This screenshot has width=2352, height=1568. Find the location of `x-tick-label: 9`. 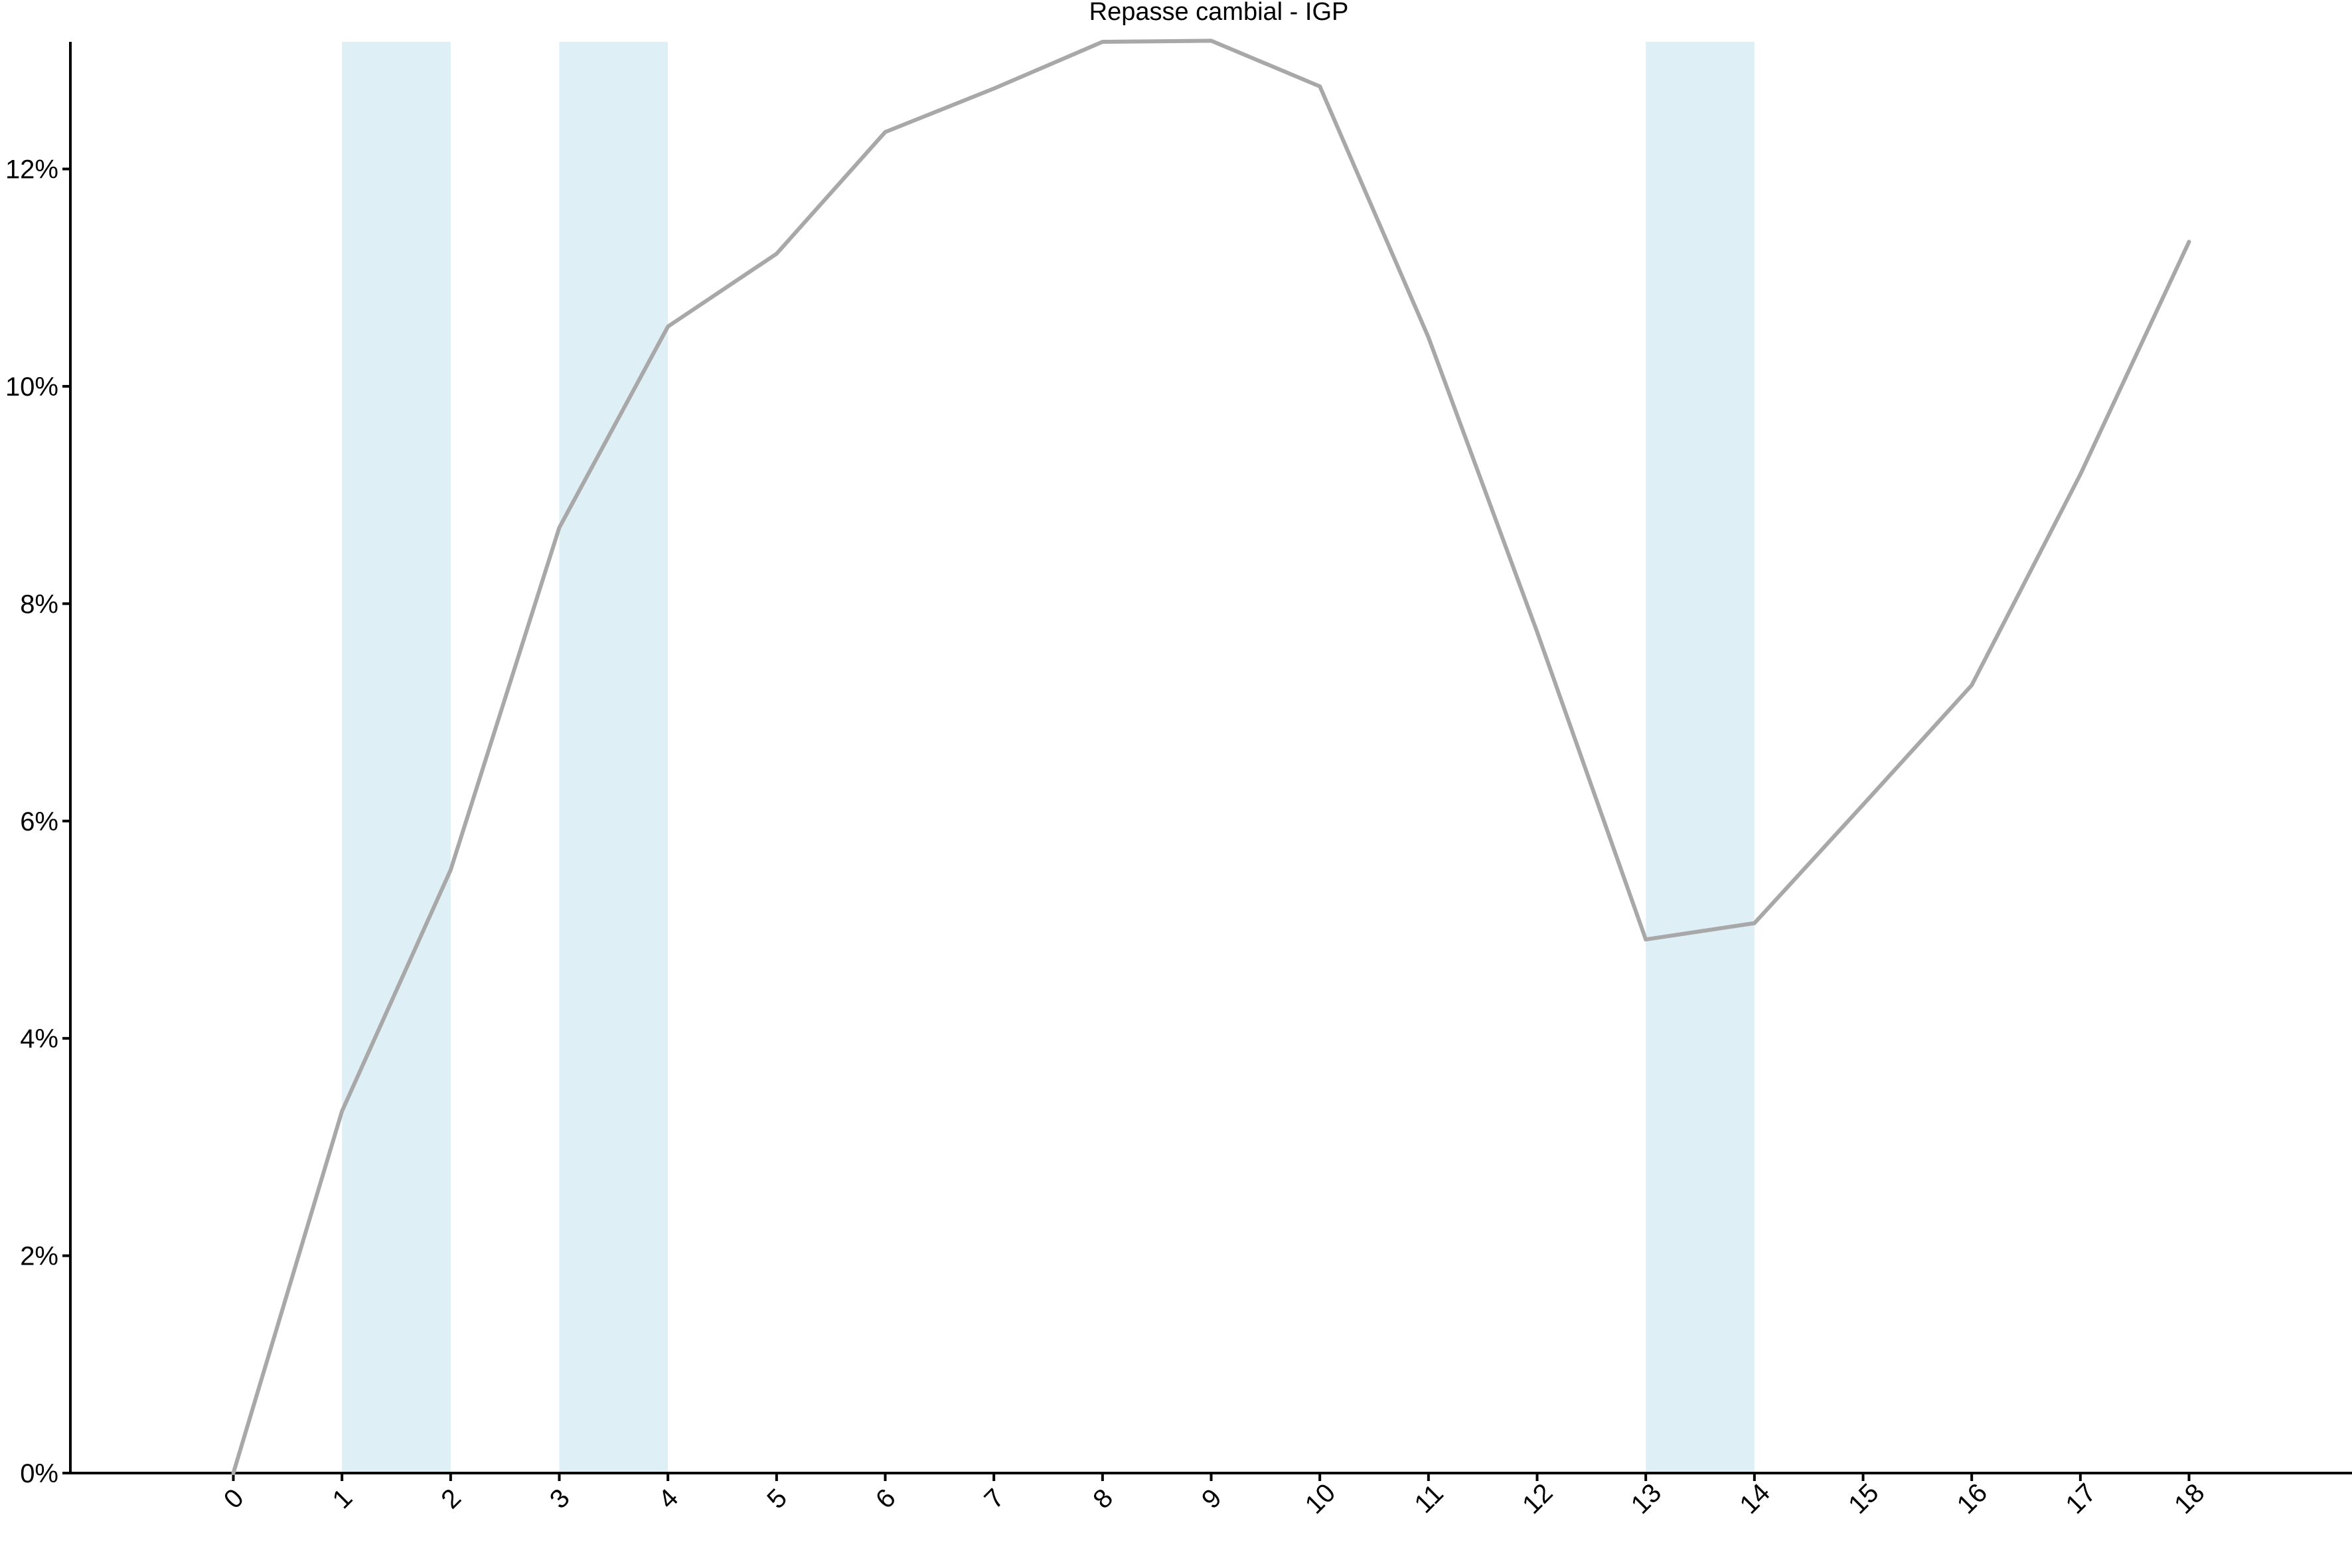

x-tick-label: 9 is located at coordinates (1211, 1499).